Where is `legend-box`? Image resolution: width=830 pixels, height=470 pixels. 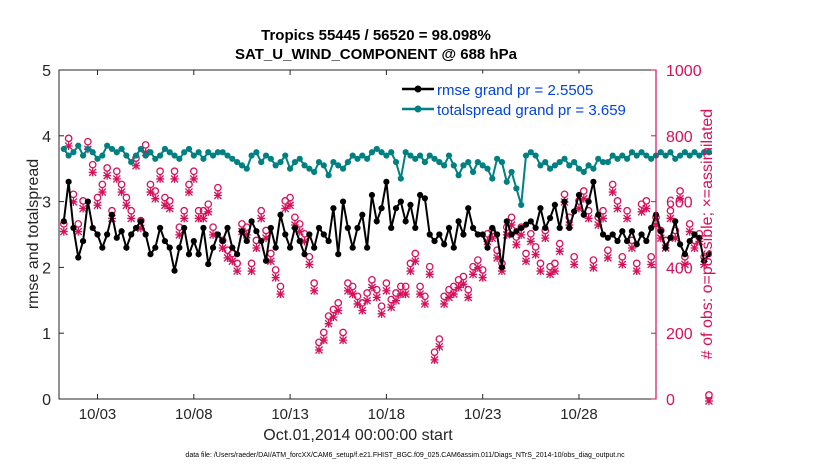 legend-box is located at coordinates (525, 97).